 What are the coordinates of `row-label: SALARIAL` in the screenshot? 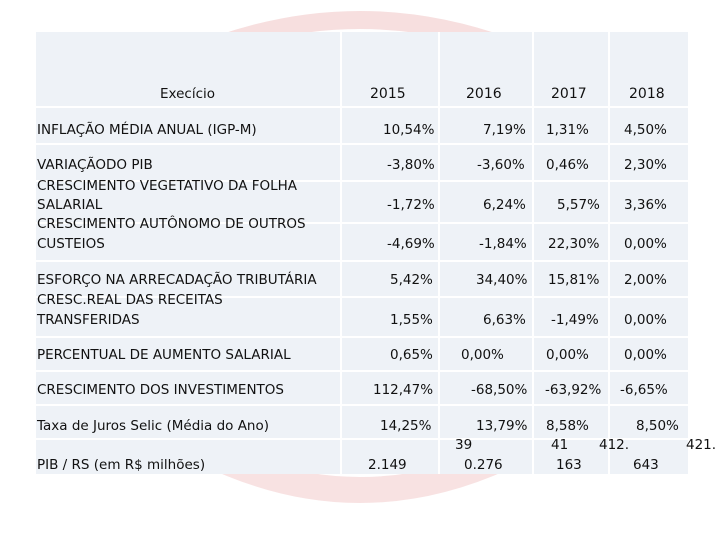 It's located at (70, 205).